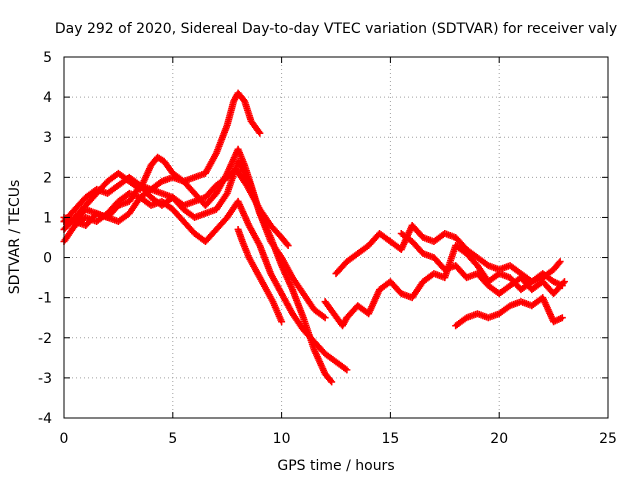  I want to click on y-tick-label: 5, so click(47, 58).